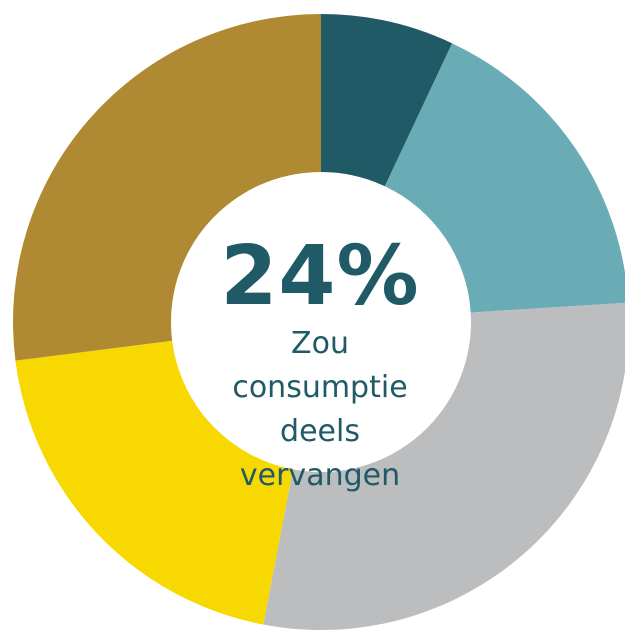 The width and height of the screenshot is (625, 630). What do you see at coordinates (320, 276) in the screenshot?
I see `center-value: 24%` at bounding box center [320, 276].